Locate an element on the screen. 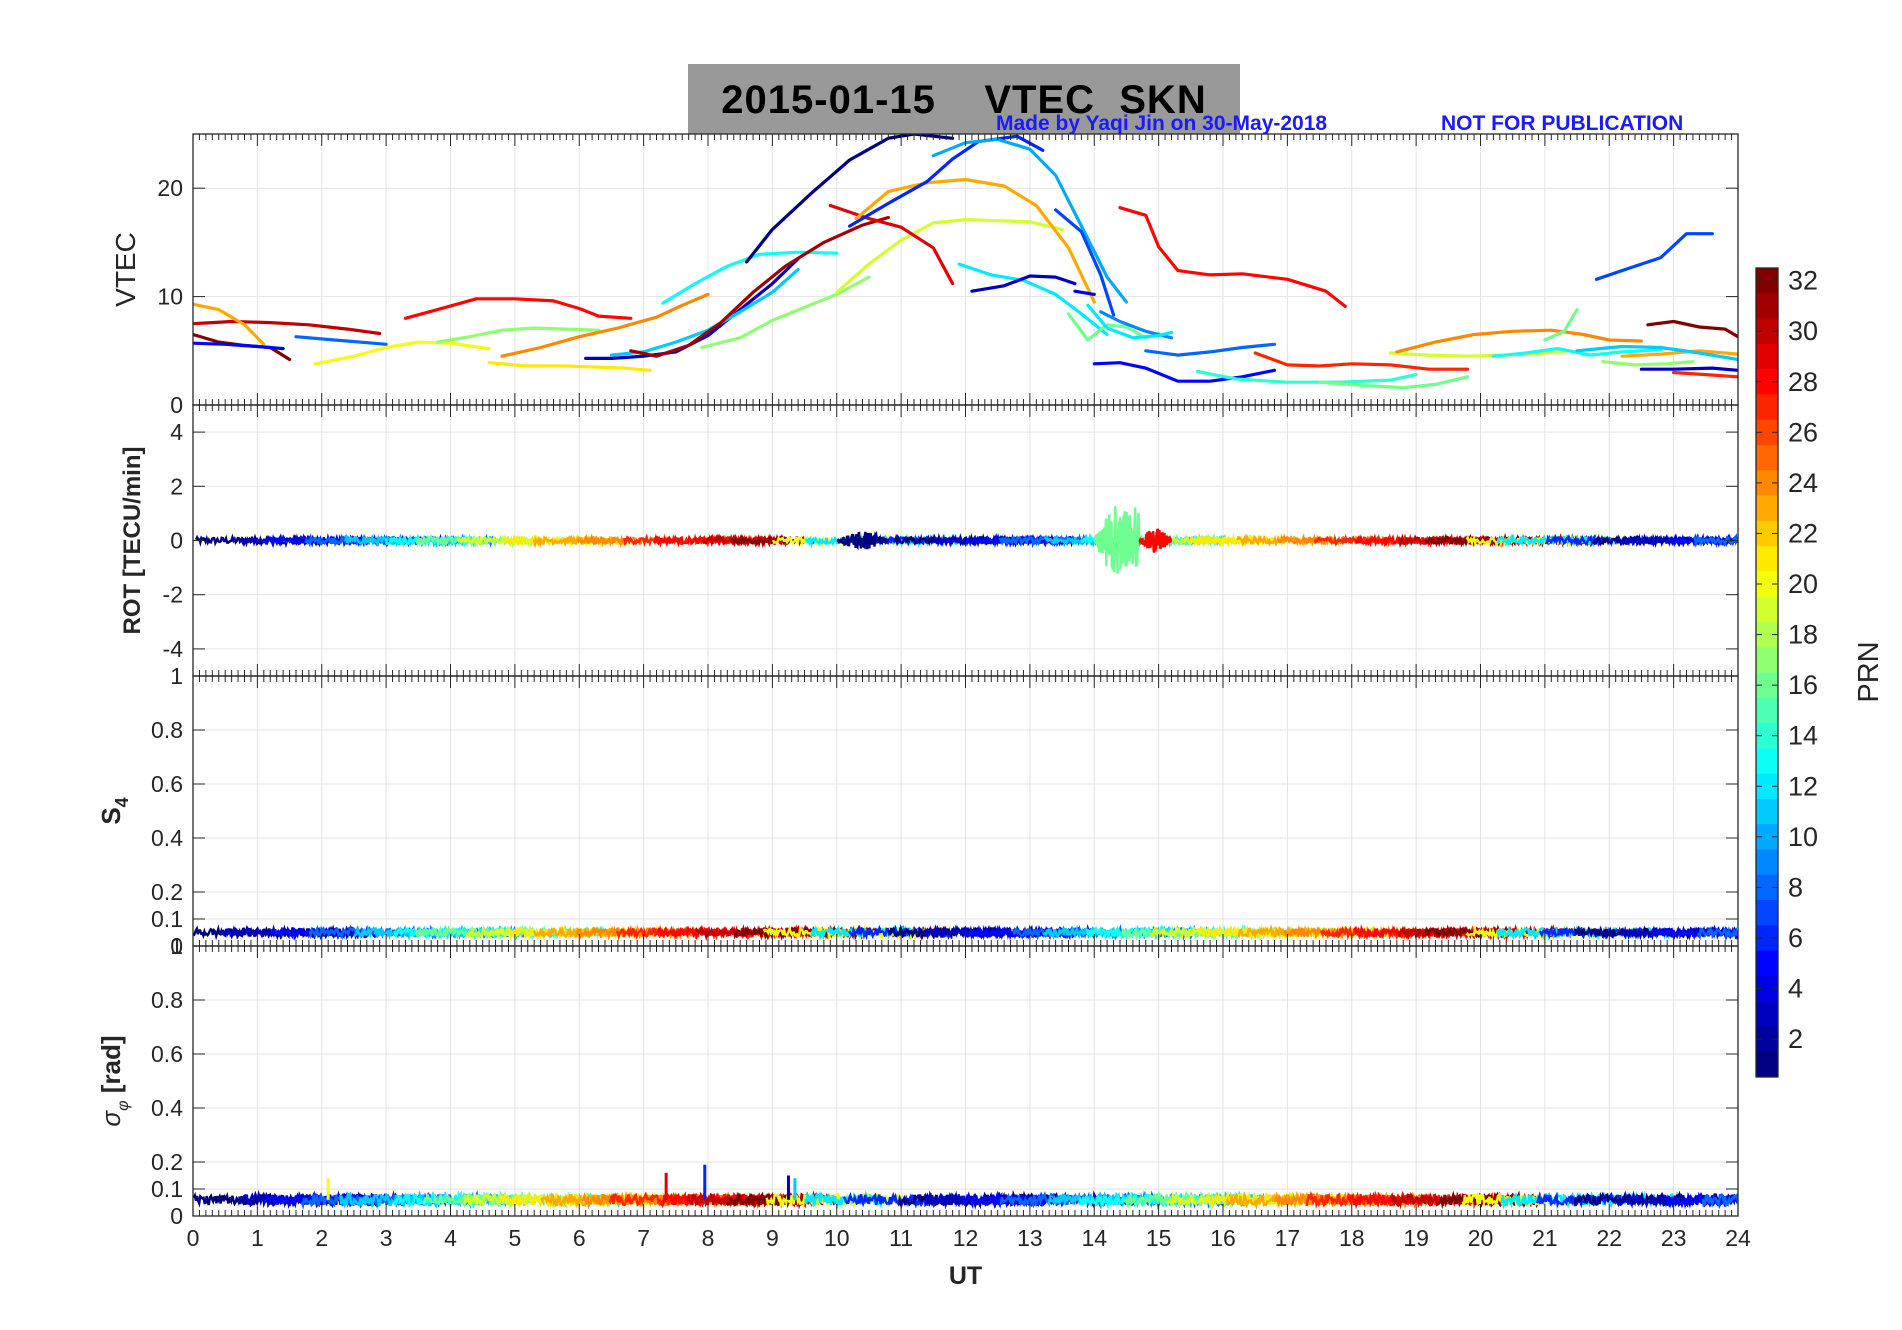 Image resolution: width=1902 pixels, height=1330 pixels. x-tick-label: 0 is located at coordinates (193, 1238).